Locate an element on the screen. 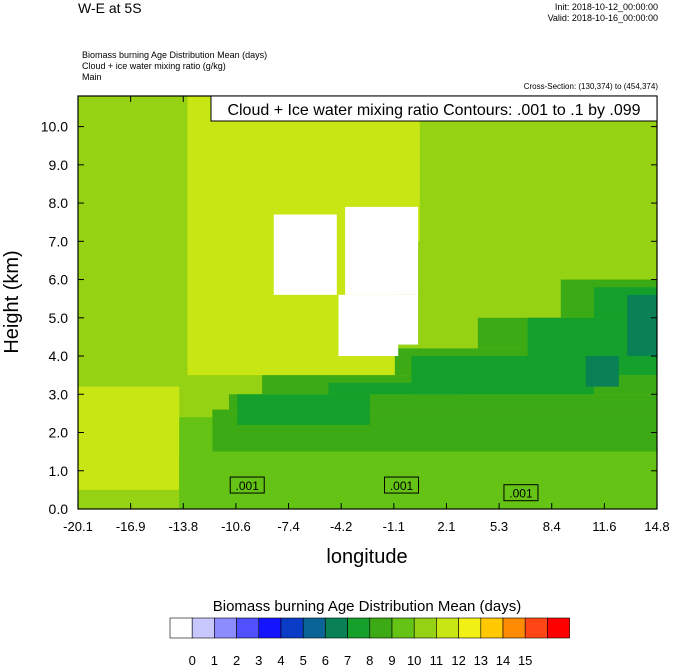 This screenshot has width=674, height=667. cross-section-label: Cross-Section: (130,374) to (454,374) is located at coordinates (590, 86).